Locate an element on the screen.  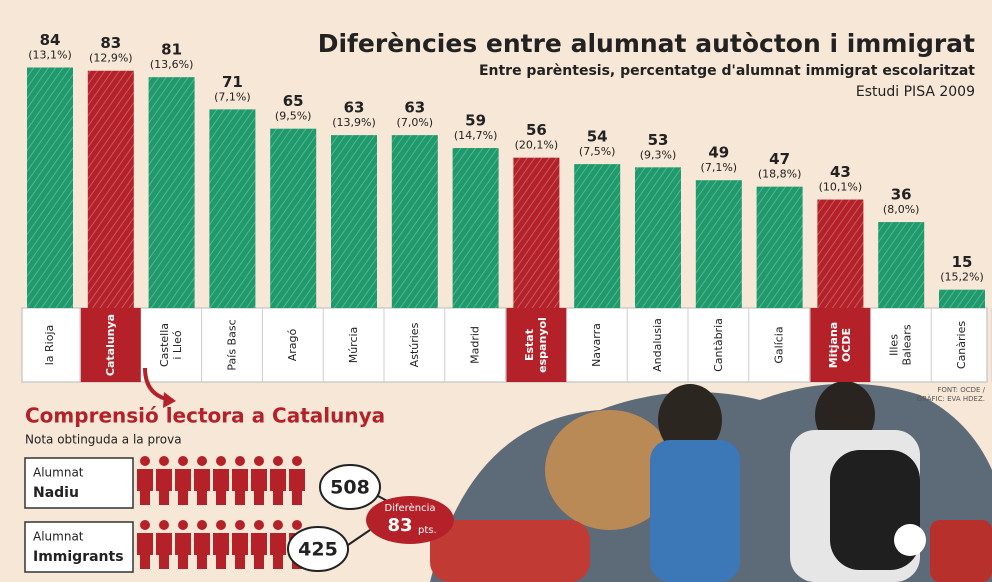
value-label: 15 is located at coordinates (962, 262).